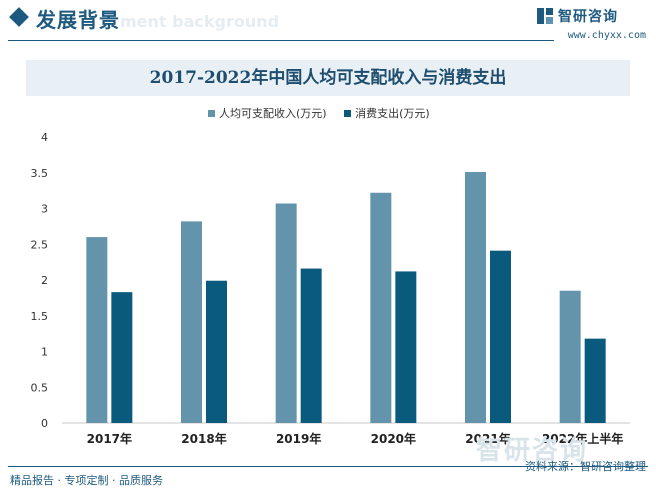 The width and height of the screenshot is (656, 494). Describe the element at coordinates (588, 17) in the screenshot. I see `brand-name: 智研咨询` at that location.